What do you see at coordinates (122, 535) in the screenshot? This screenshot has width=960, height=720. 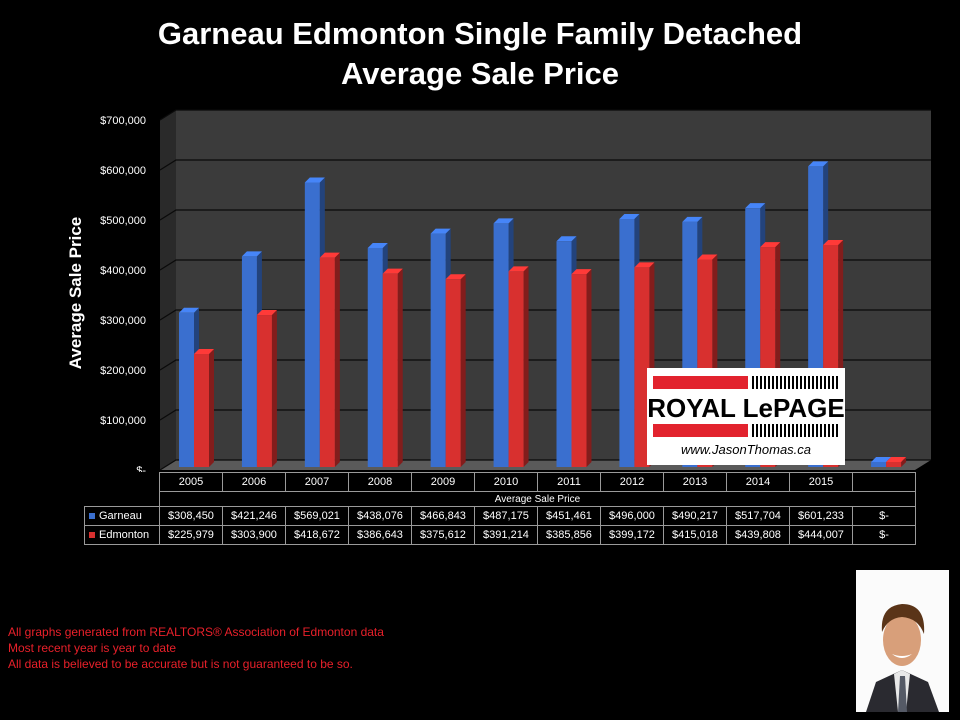 I see `legend-edmonton: Edmonton` at bounding box center [122, 535].